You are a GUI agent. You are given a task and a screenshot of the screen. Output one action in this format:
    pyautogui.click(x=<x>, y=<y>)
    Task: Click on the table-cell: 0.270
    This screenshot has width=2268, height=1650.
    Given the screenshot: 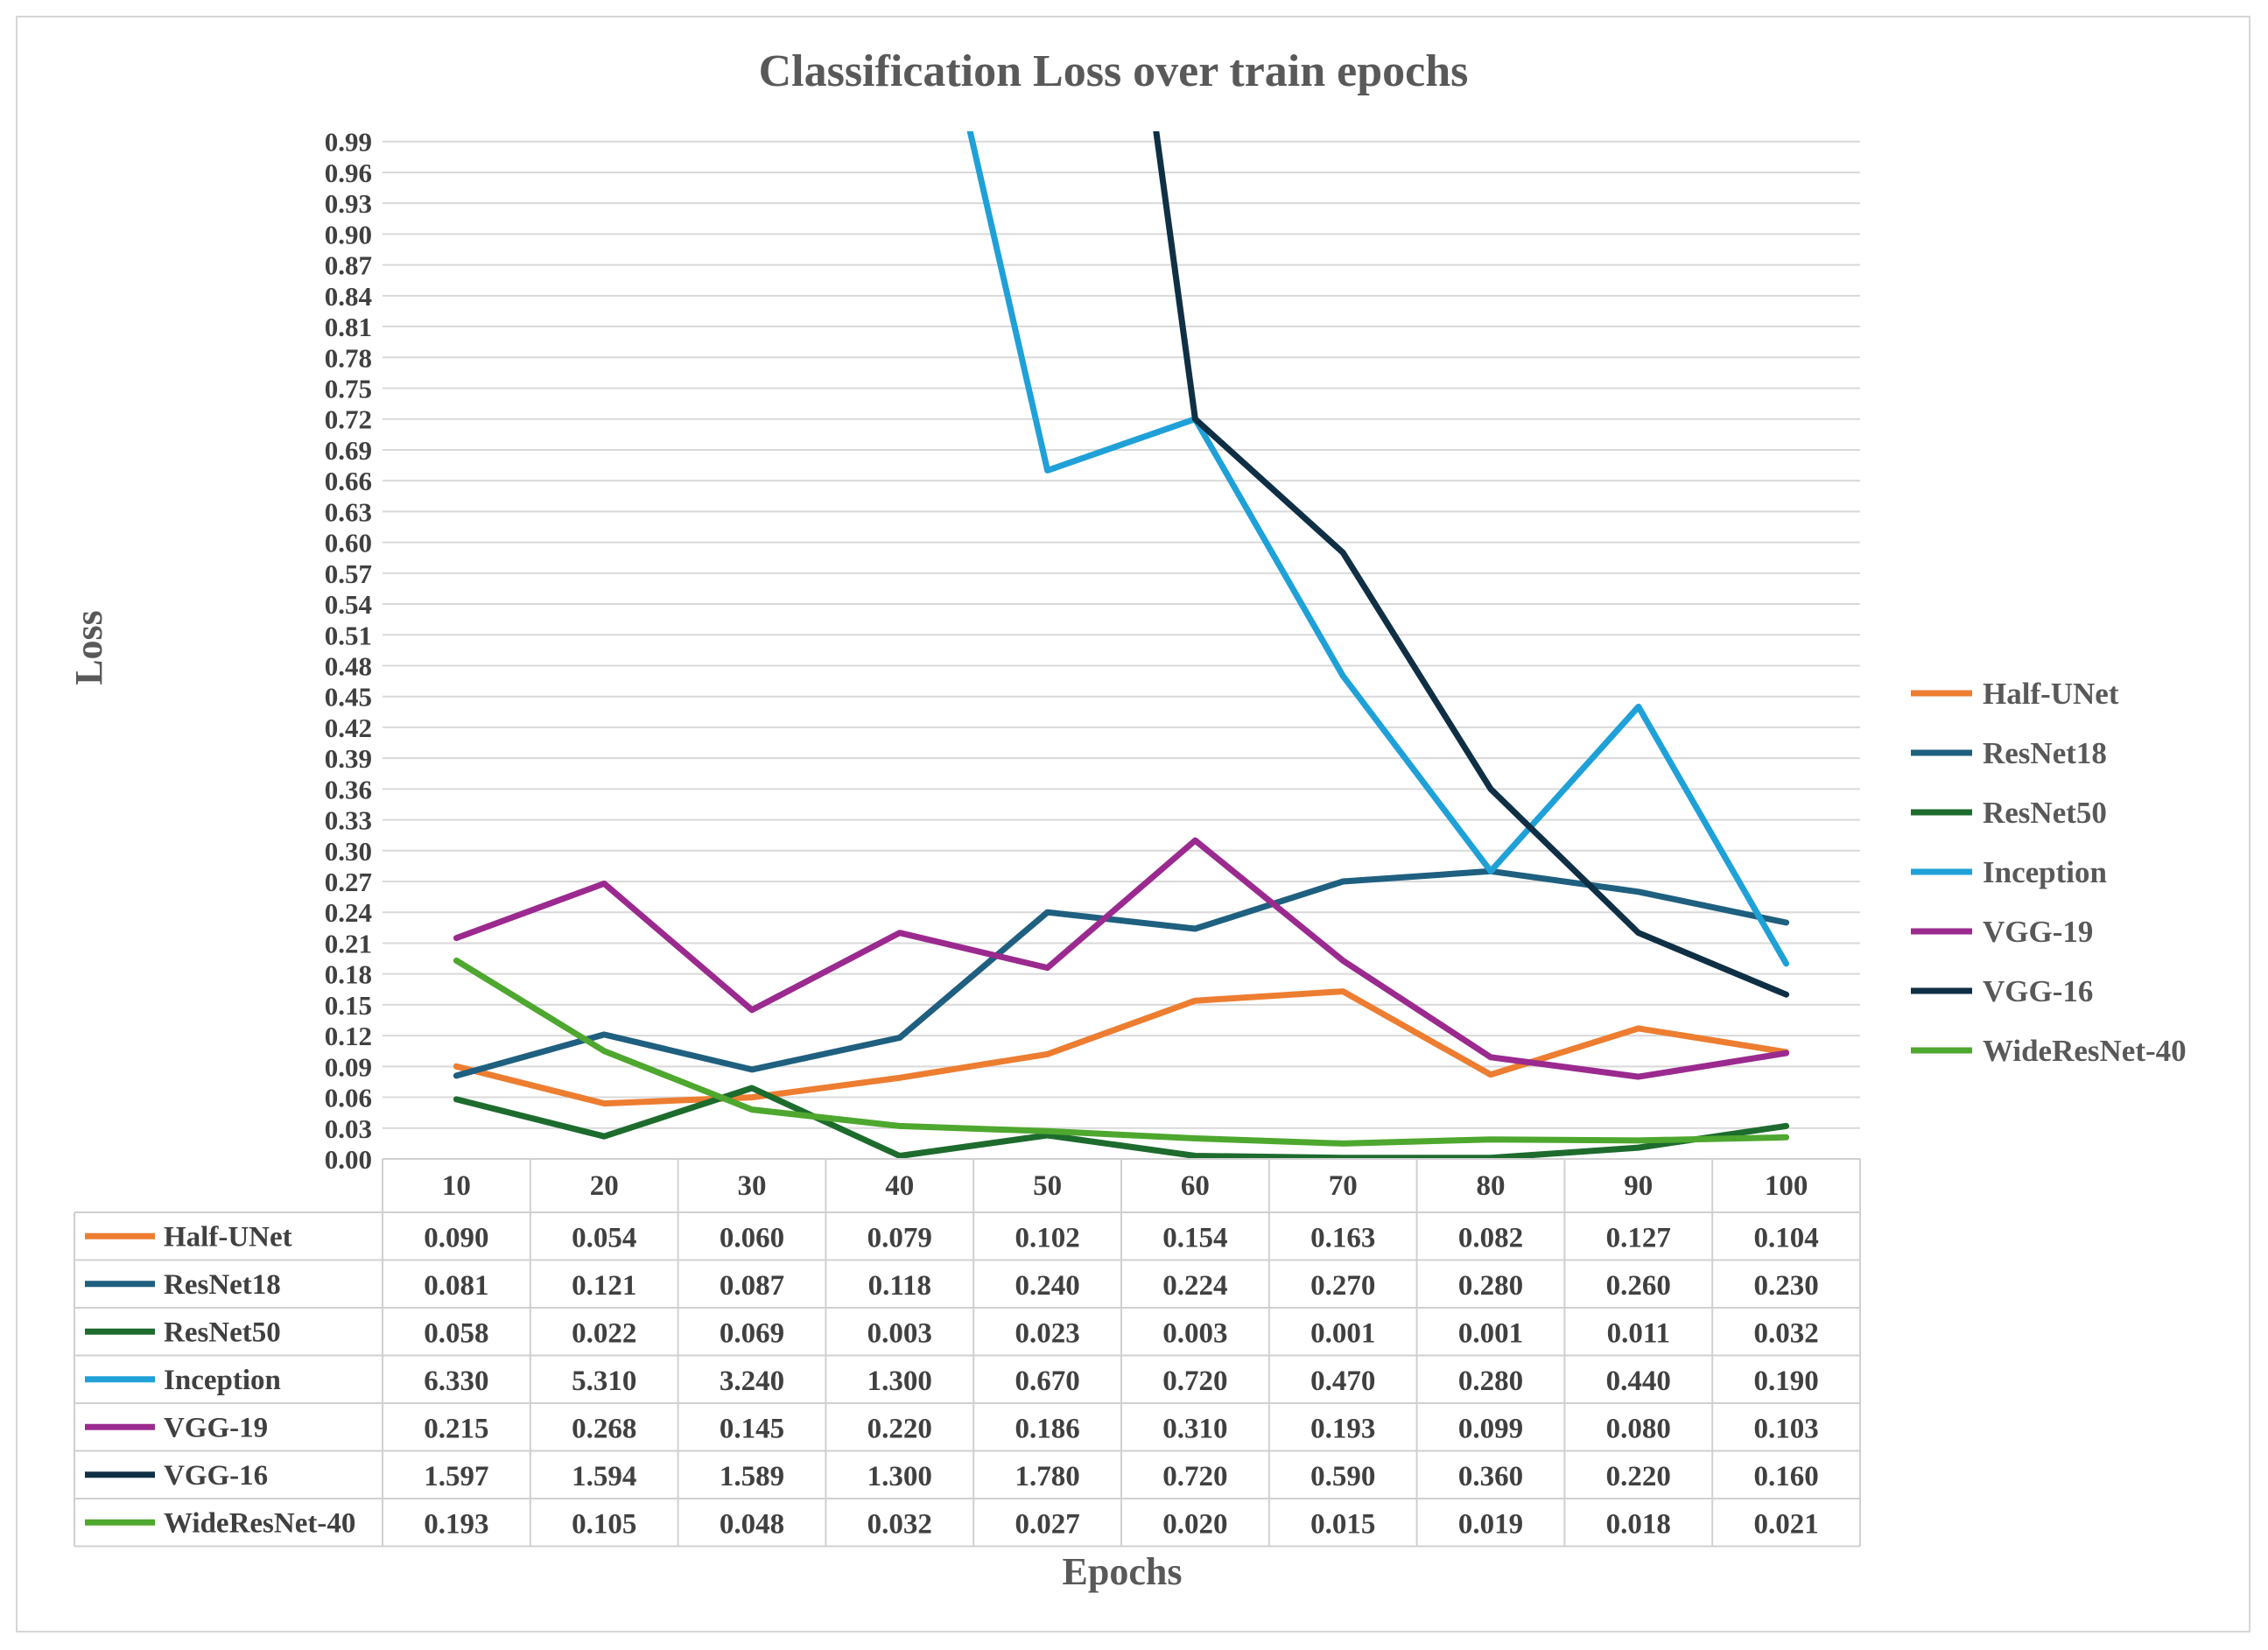 What is the action you would take?
    pyautogui.click(x=1342, y=1286)
    